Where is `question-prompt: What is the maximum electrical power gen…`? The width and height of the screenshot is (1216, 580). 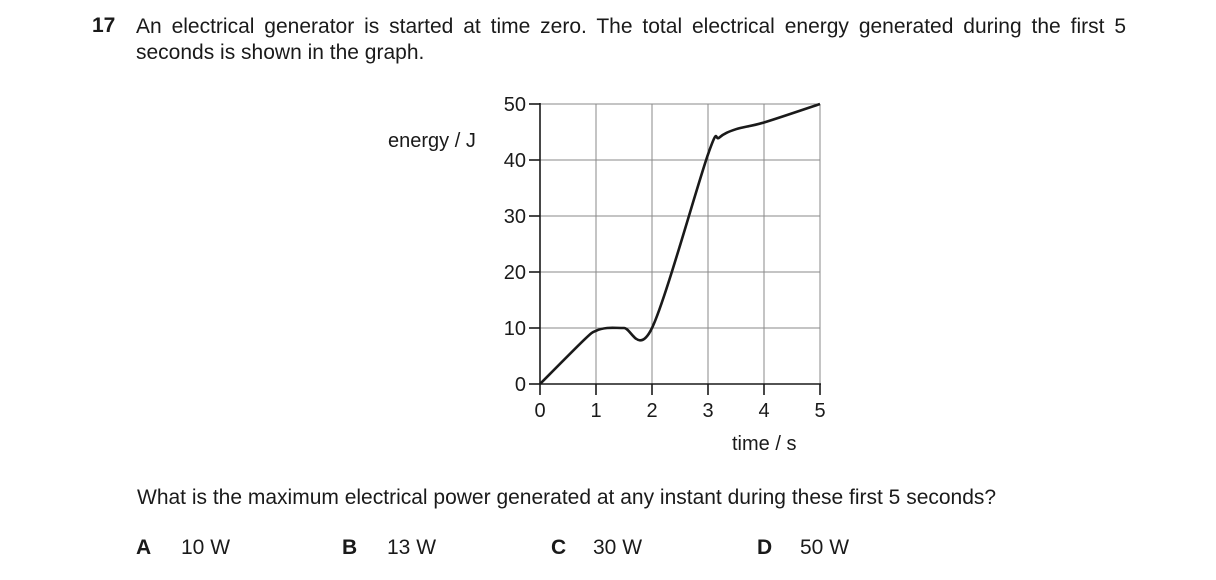 question-prompt: What is the maximum electrical power gen… is located at coordinates (567, 497).